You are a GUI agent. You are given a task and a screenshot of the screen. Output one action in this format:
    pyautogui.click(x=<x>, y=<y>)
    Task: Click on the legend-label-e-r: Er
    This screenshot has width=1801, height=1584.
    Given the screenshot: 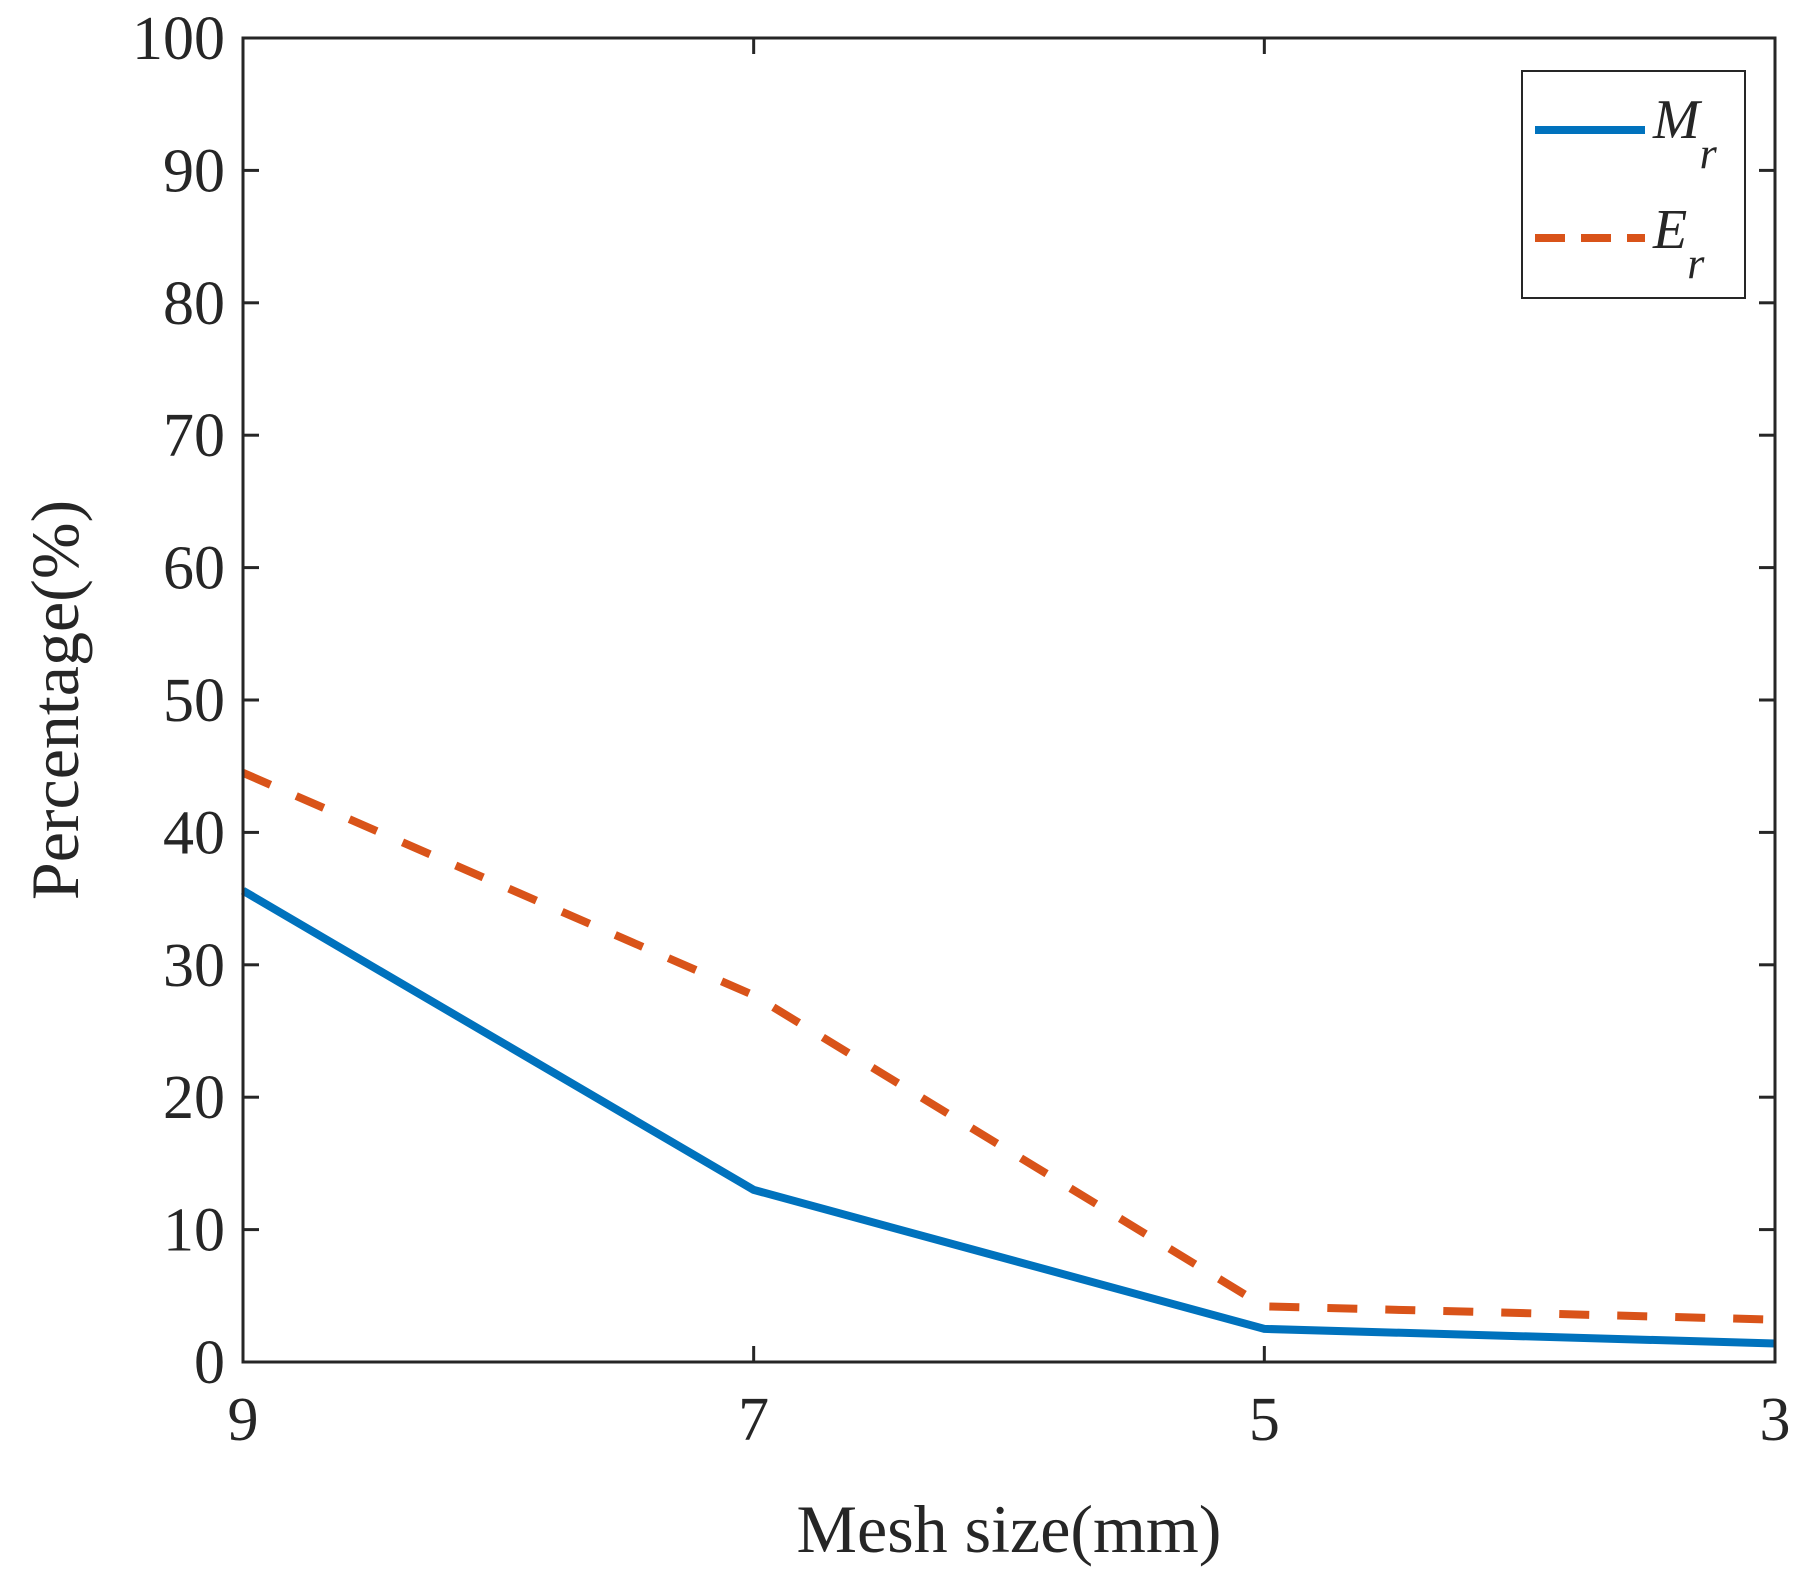 What is the action you would take?
    pyautogui.click(x=1678, y=243)
    